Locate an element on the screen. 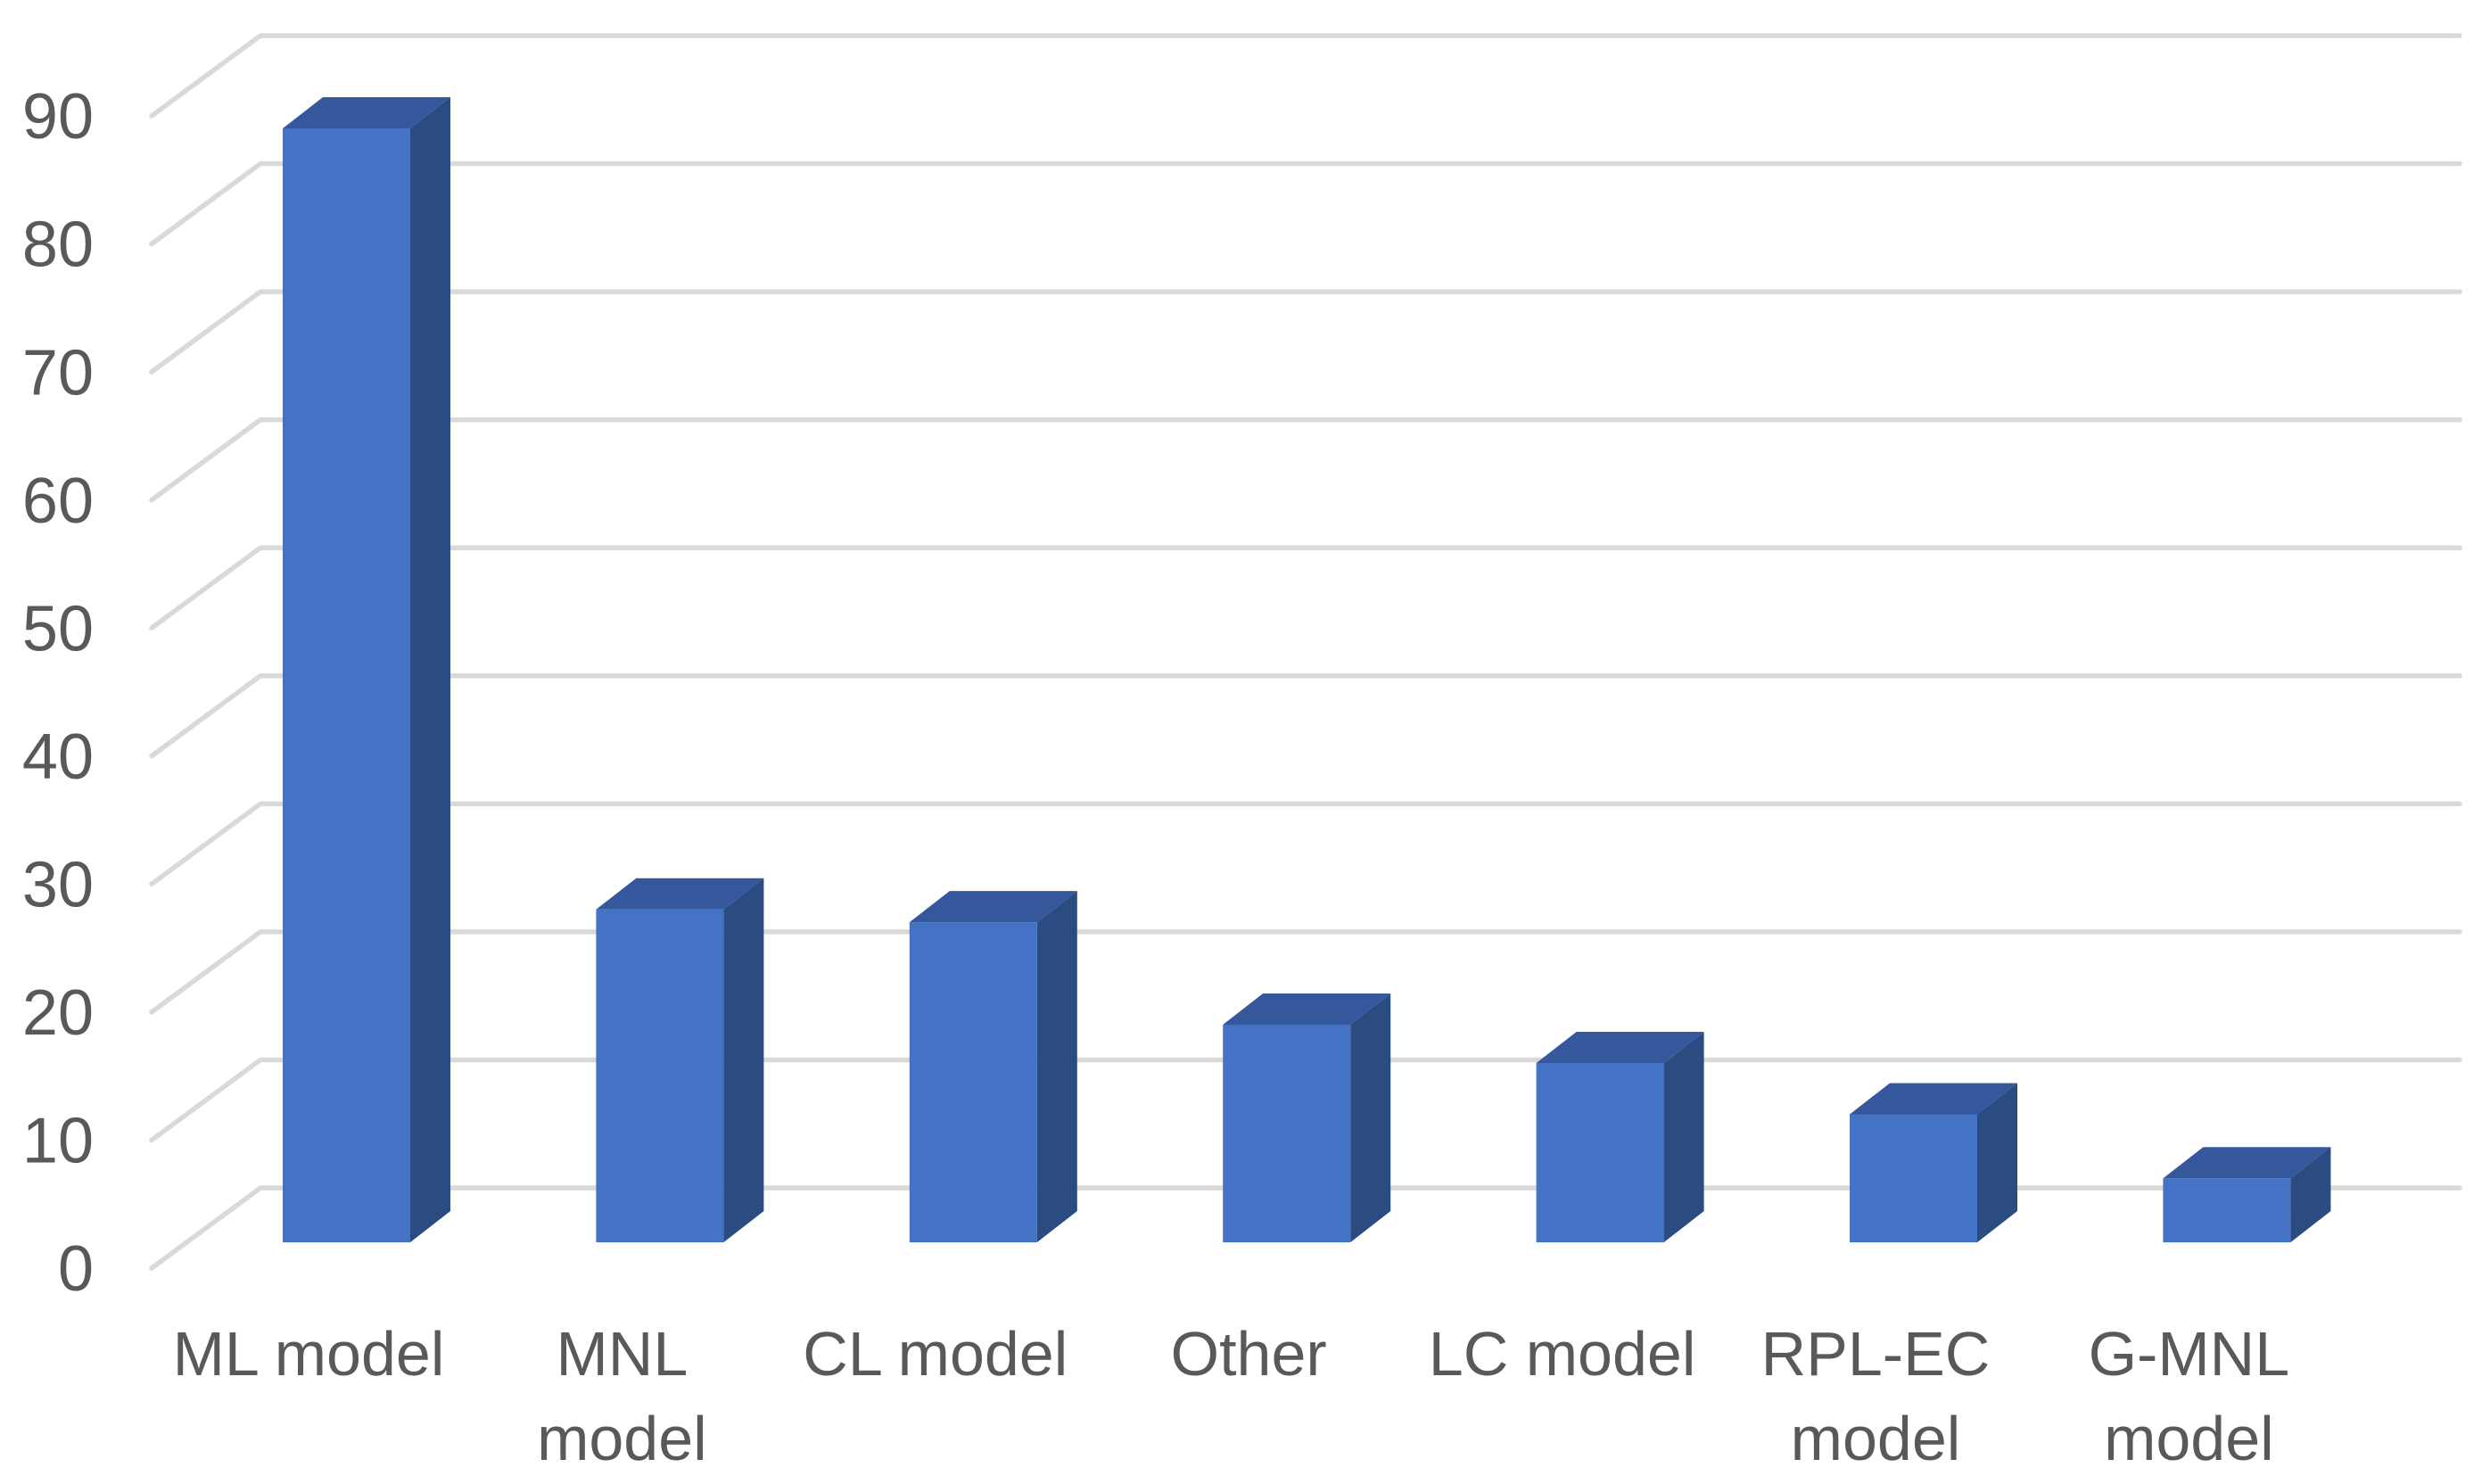 The height and width of the screenshot is (1484, 2482). x-category-label-line: CL model is located at coordinates (935, 1354).